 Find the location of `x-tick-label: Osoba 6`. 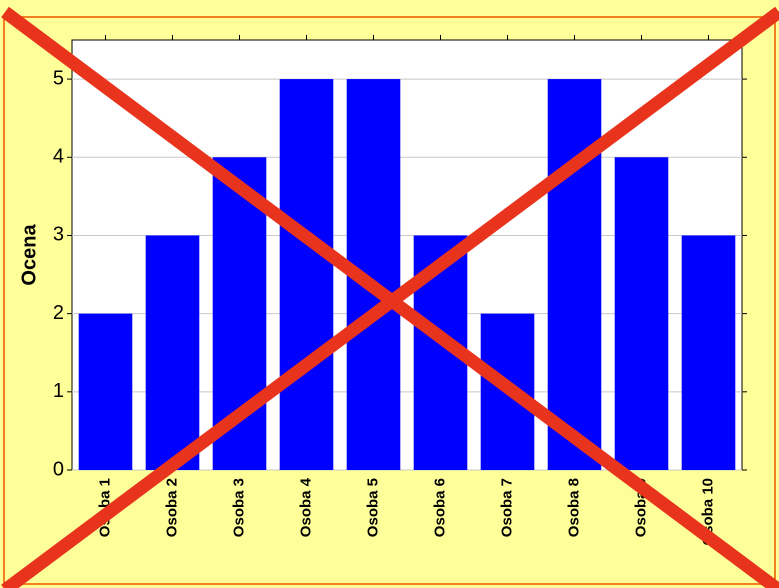

x-tick-label: Osoba 6 is located at coordinates (439, 507).